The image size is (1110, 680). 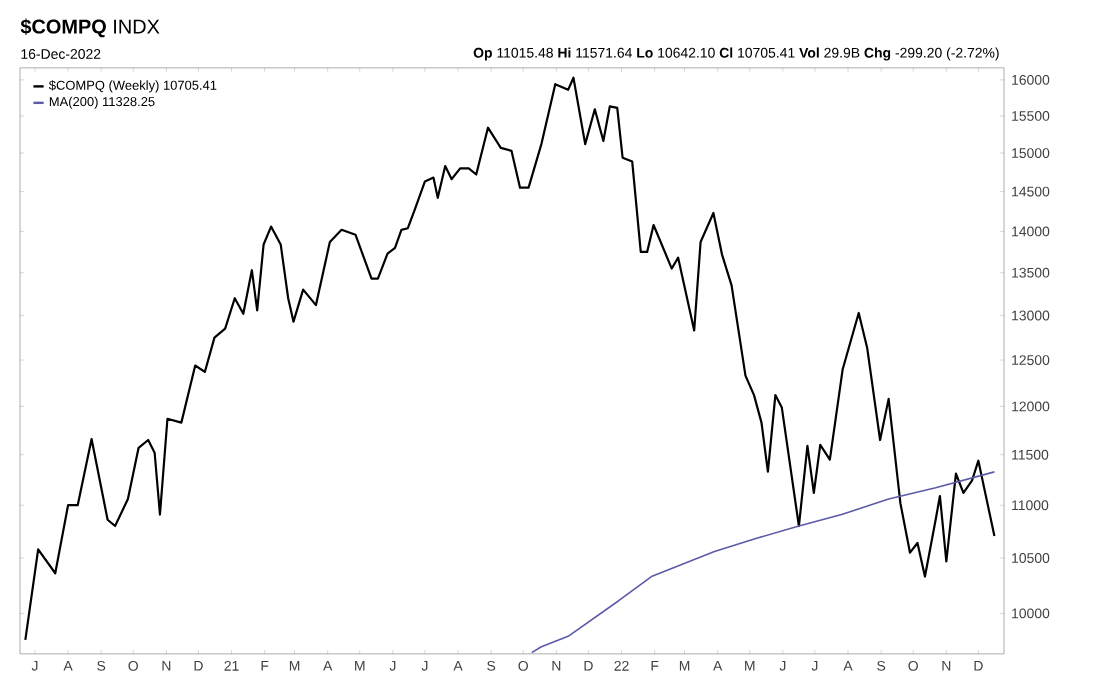 I want to click on line-series, so click(x=763, y=562).